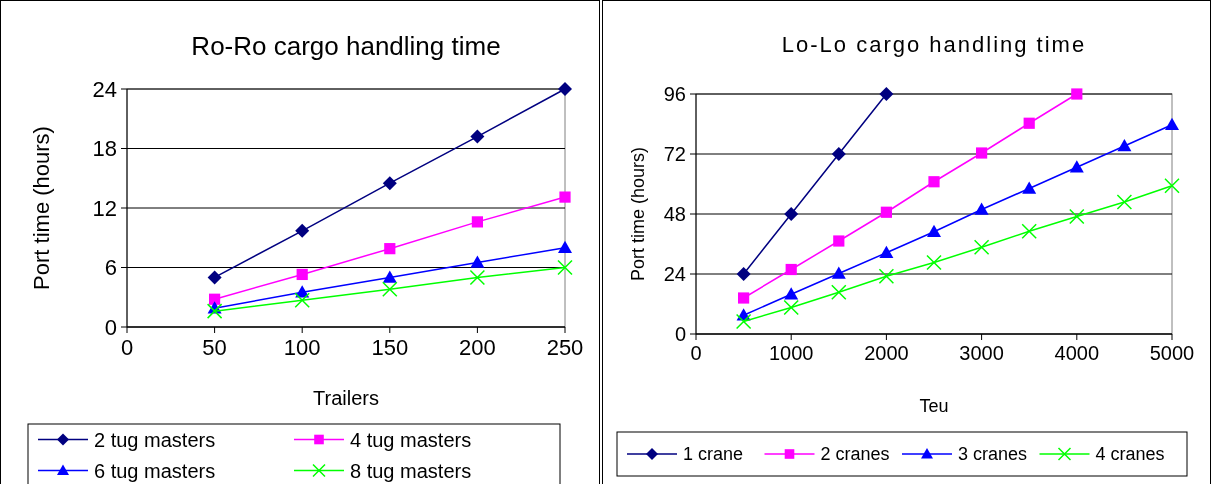 The image size is (1211, 484). Describe the element at coordinates (934, 406) in the screenshot. I see `x-axis-title: Teu` at that location.